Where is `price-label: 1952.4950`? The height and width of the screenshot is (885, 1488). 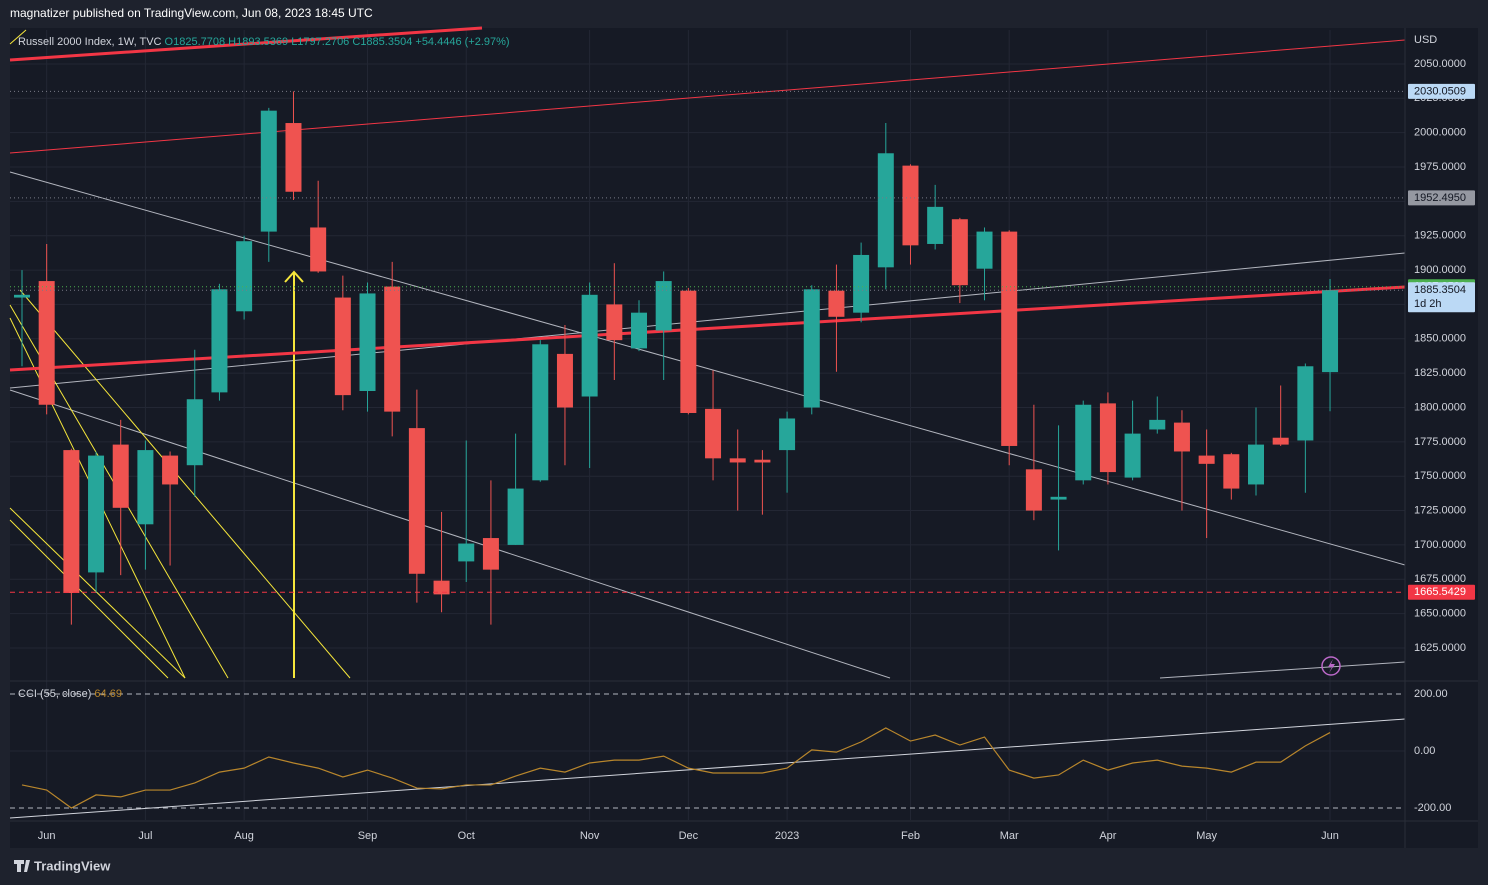 price-label: 1952.4950 is located at coordinates (1440, 198).